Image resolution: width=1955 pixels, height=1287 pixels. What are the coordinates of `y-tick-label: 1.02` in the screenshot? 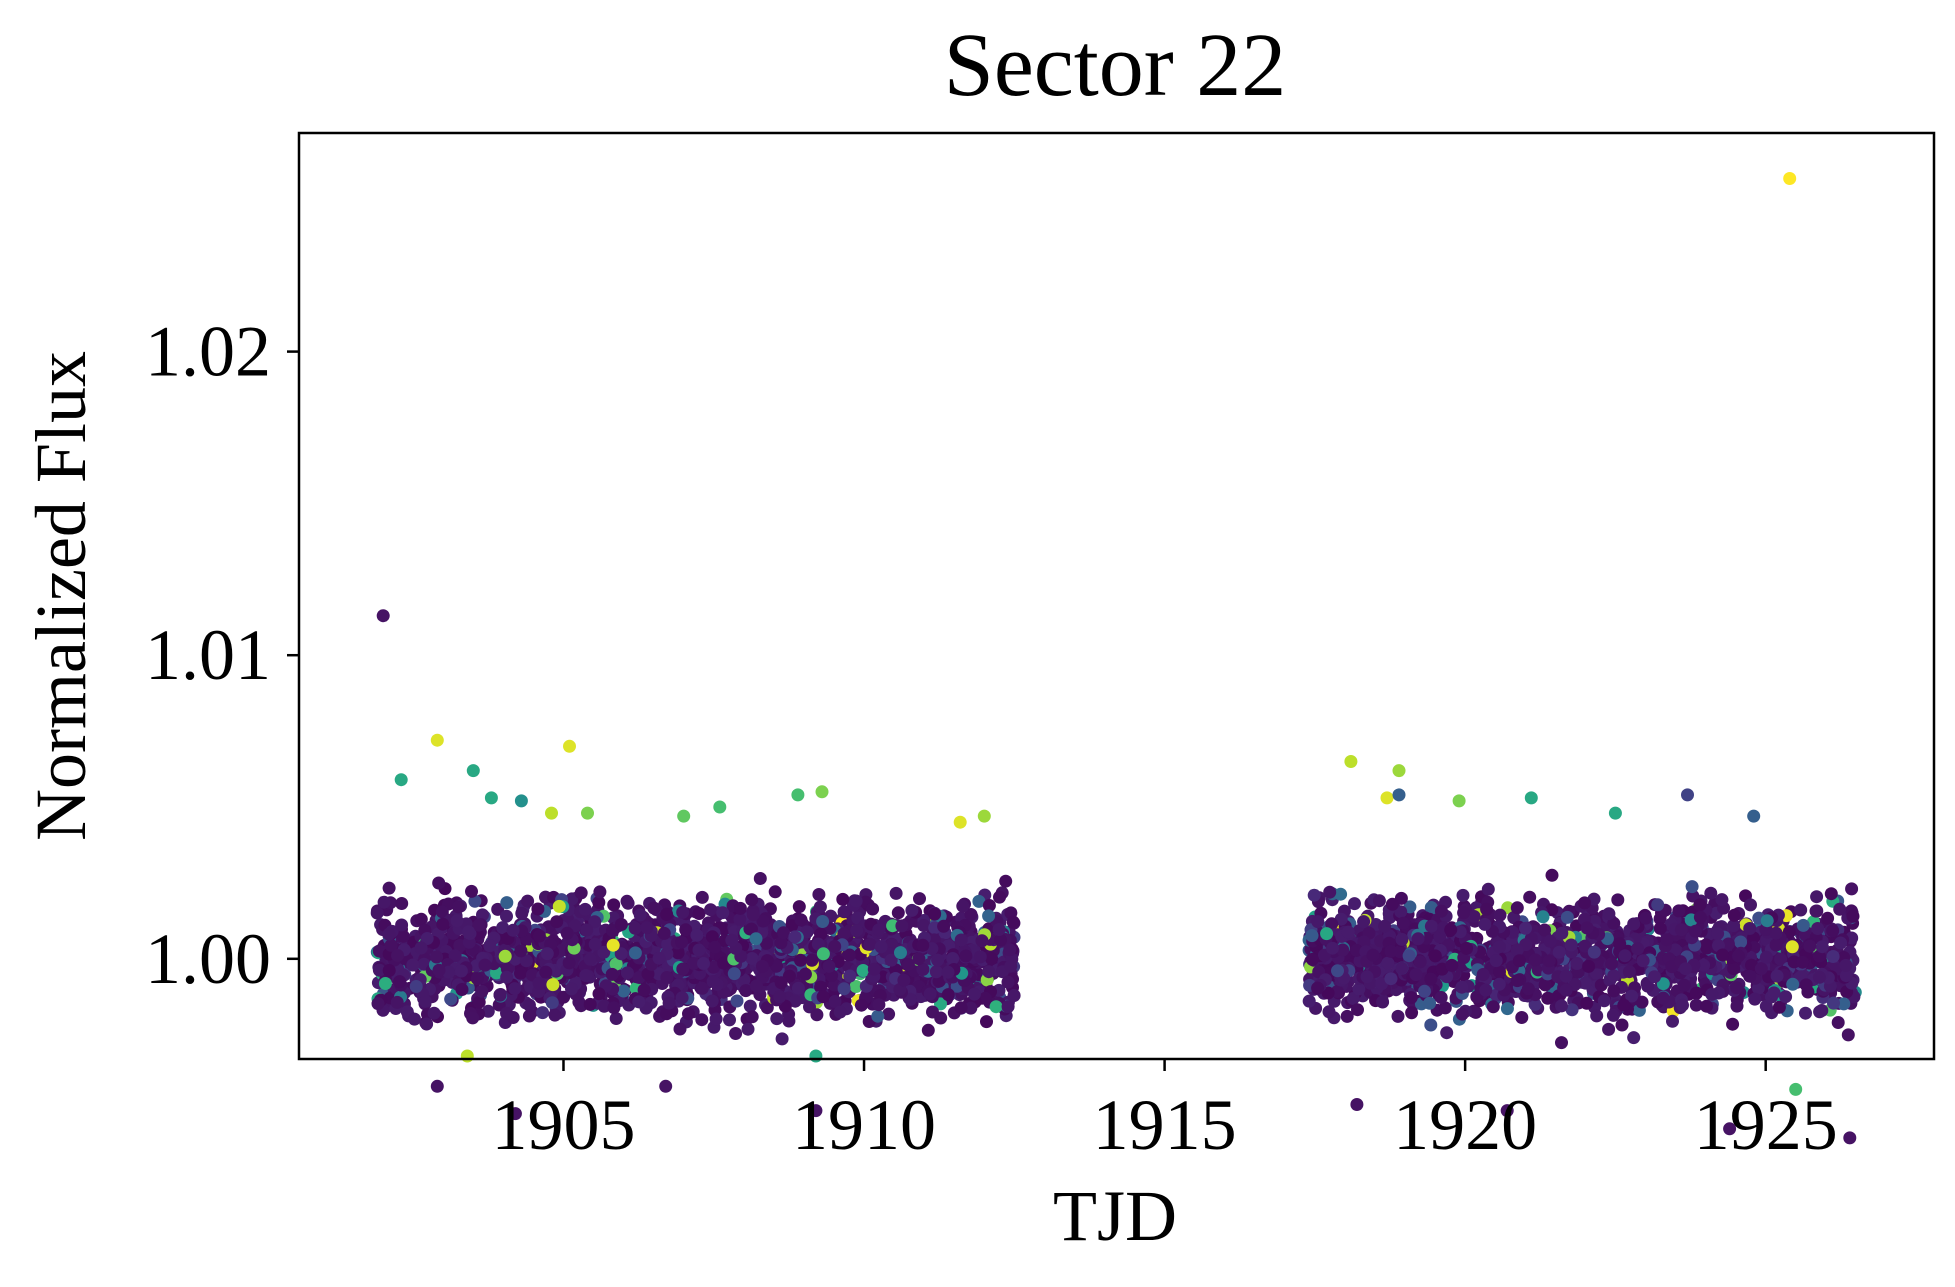 It's located at (208, 352).